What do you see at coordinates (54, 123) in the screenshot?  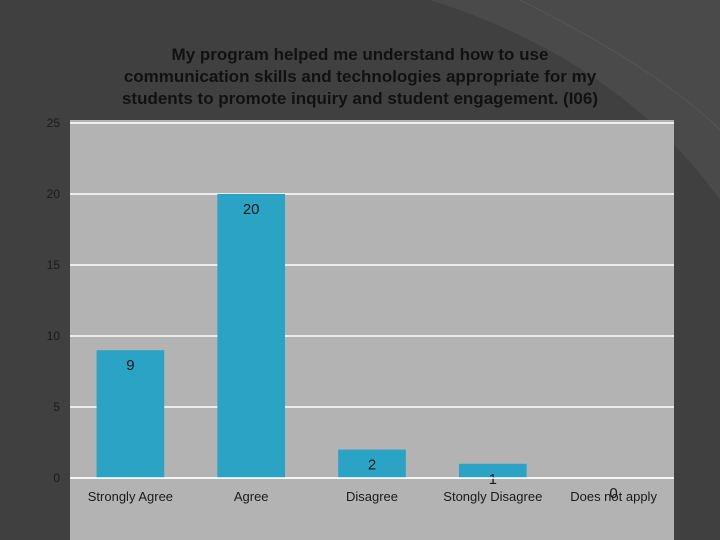 I see `y-tick-label: 25` at bounding box center [54, 123].